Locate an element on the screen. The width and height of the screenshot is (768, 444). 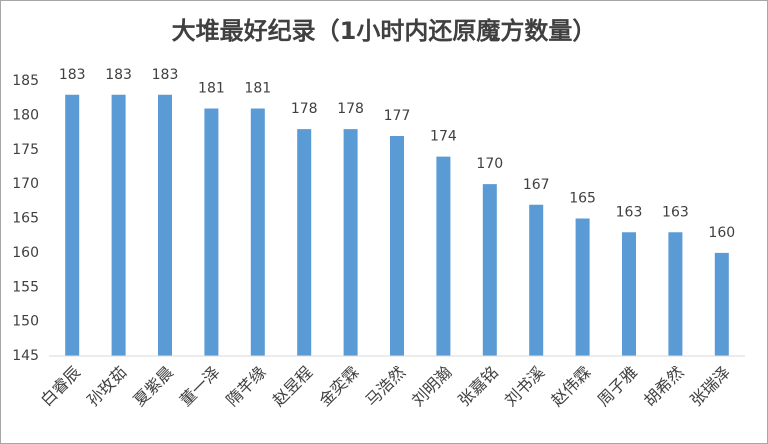
y-tick-label: 180 is located at coordinates (25, 115).